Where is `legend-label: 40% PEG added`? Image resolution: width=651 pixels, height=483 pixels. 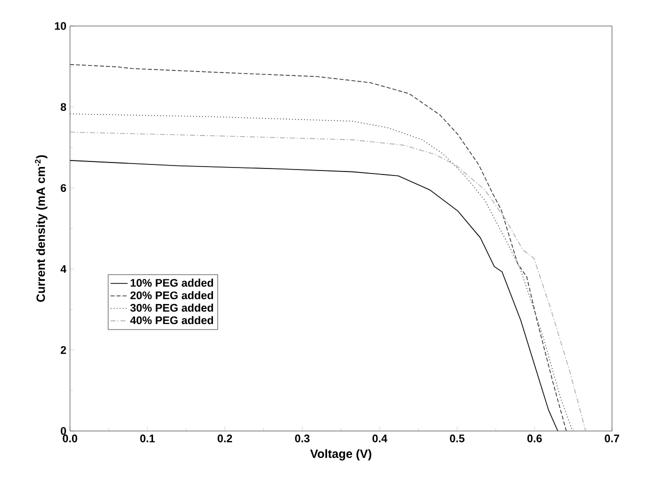 legend-label: 40% PEG added is located at coordinates (172, 320).